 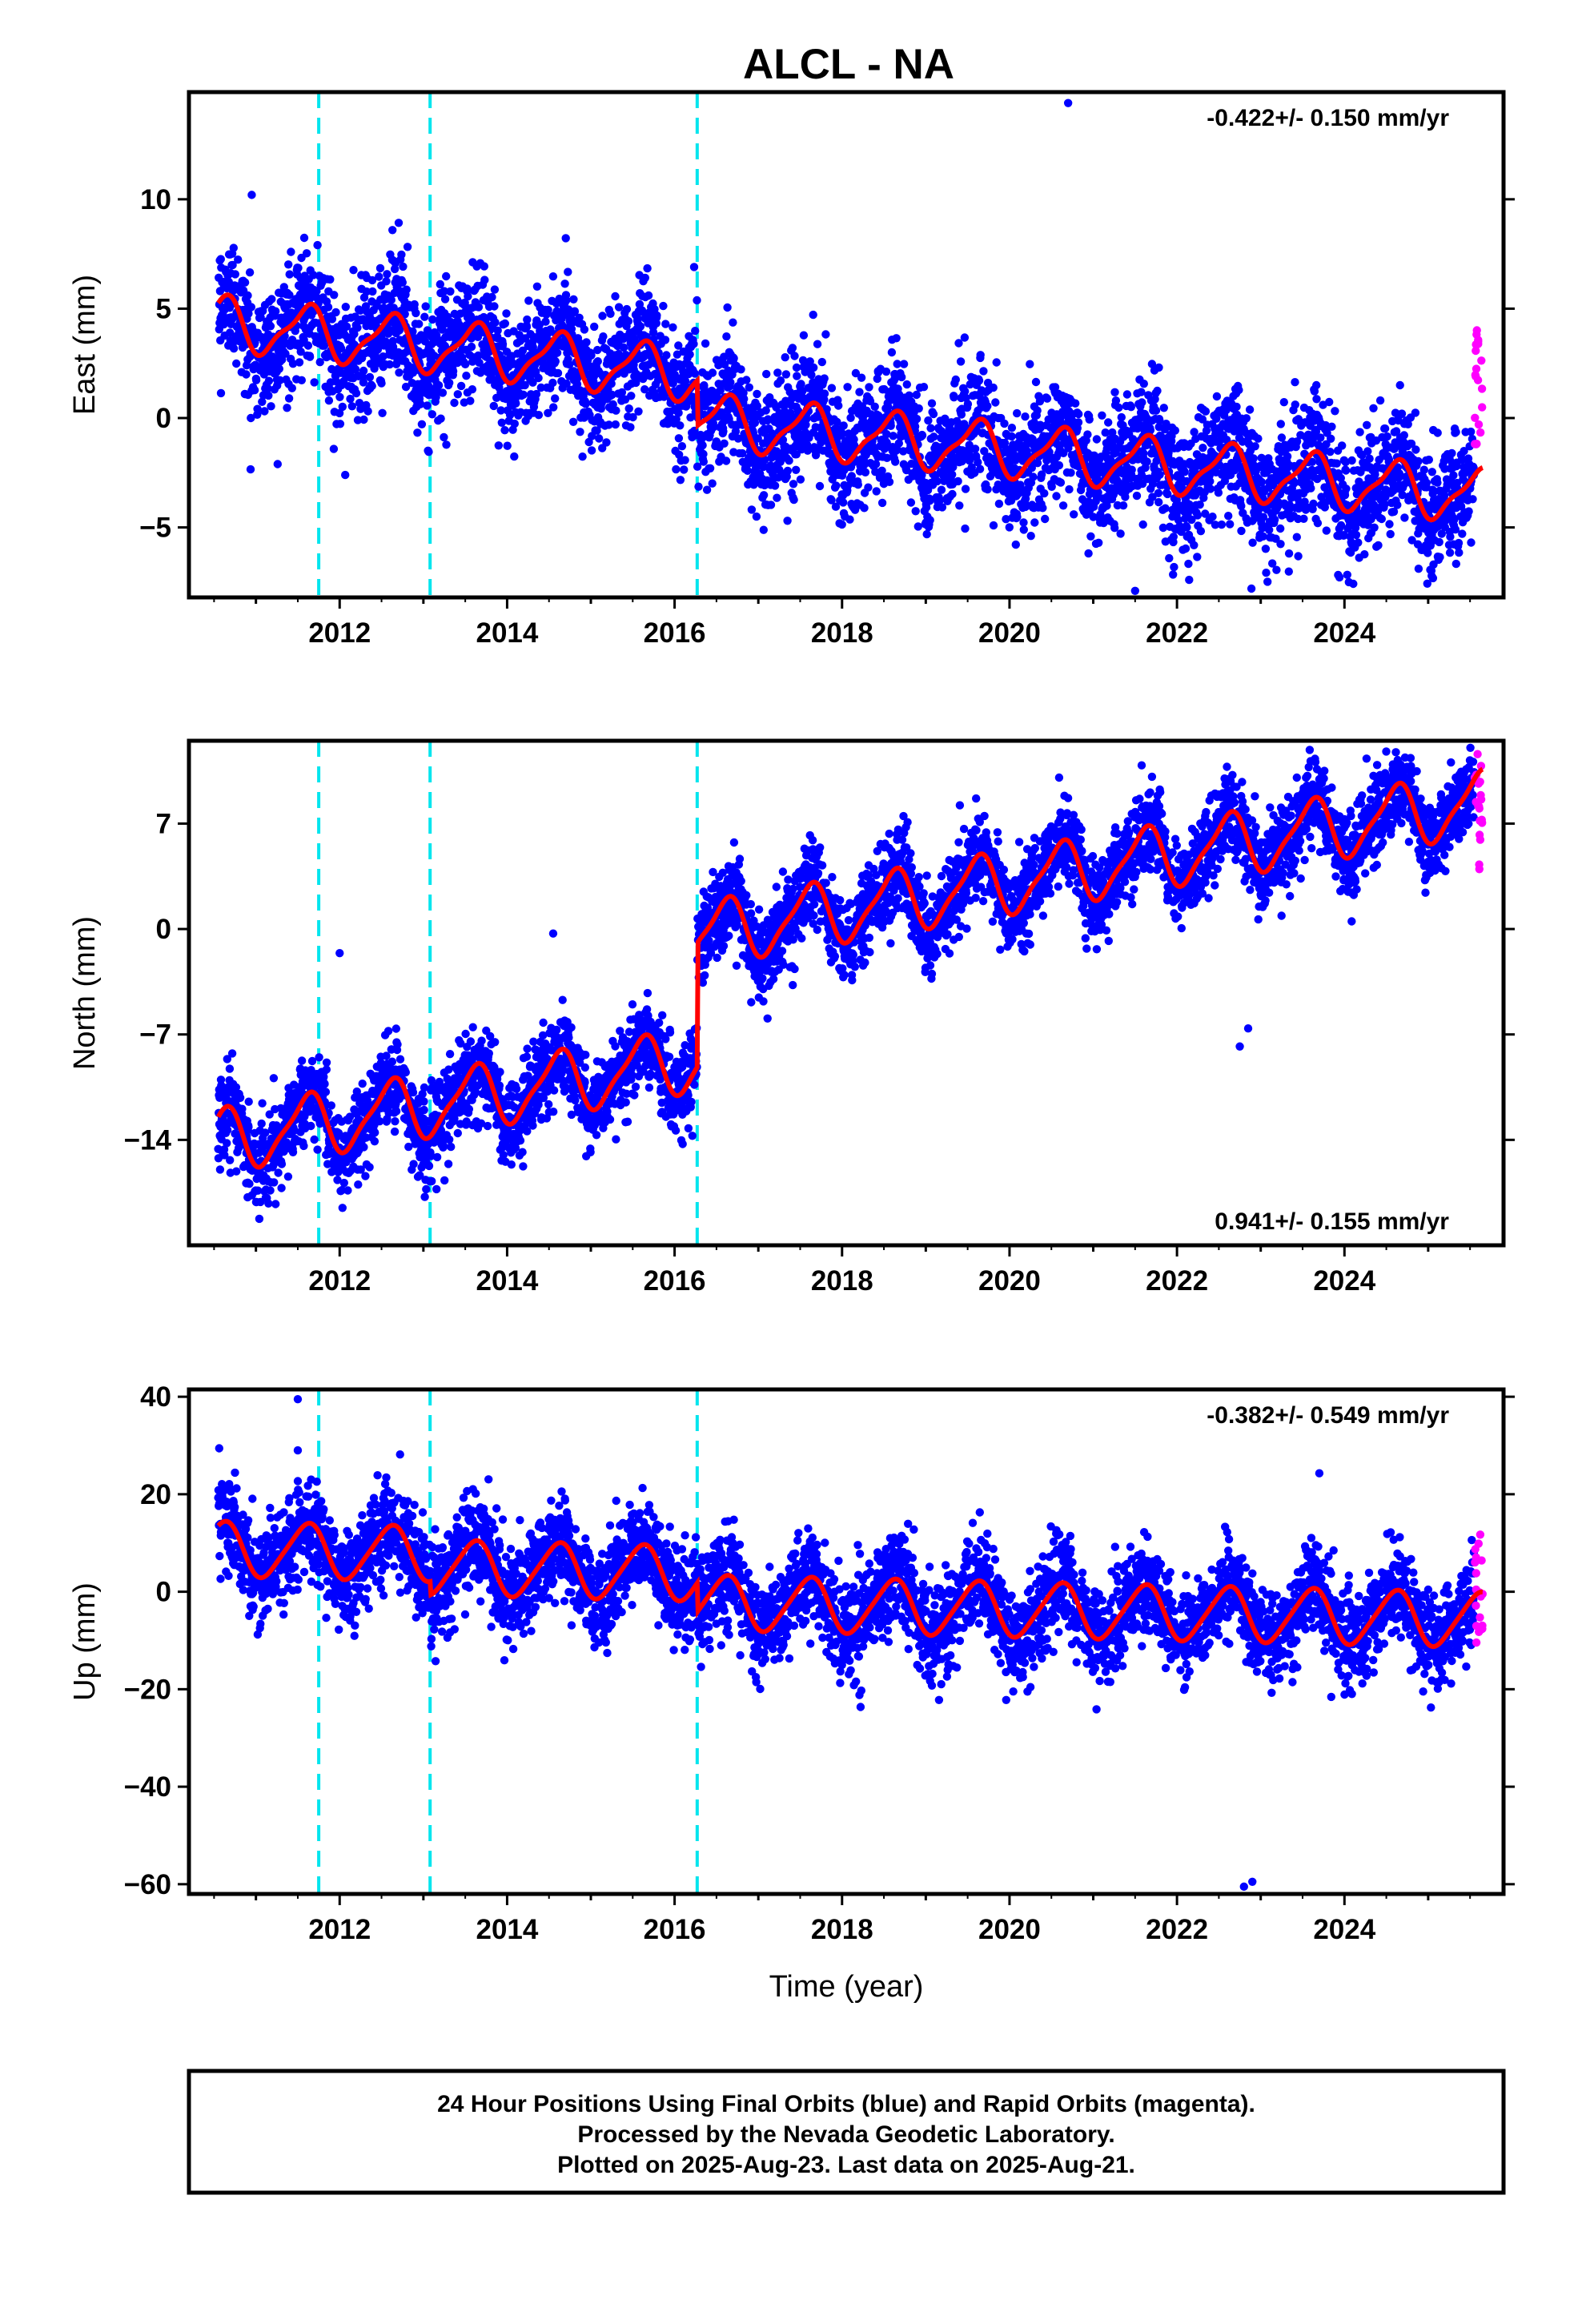 I want to click on x-tick-label: 2022, so click(x=1177, y=633).